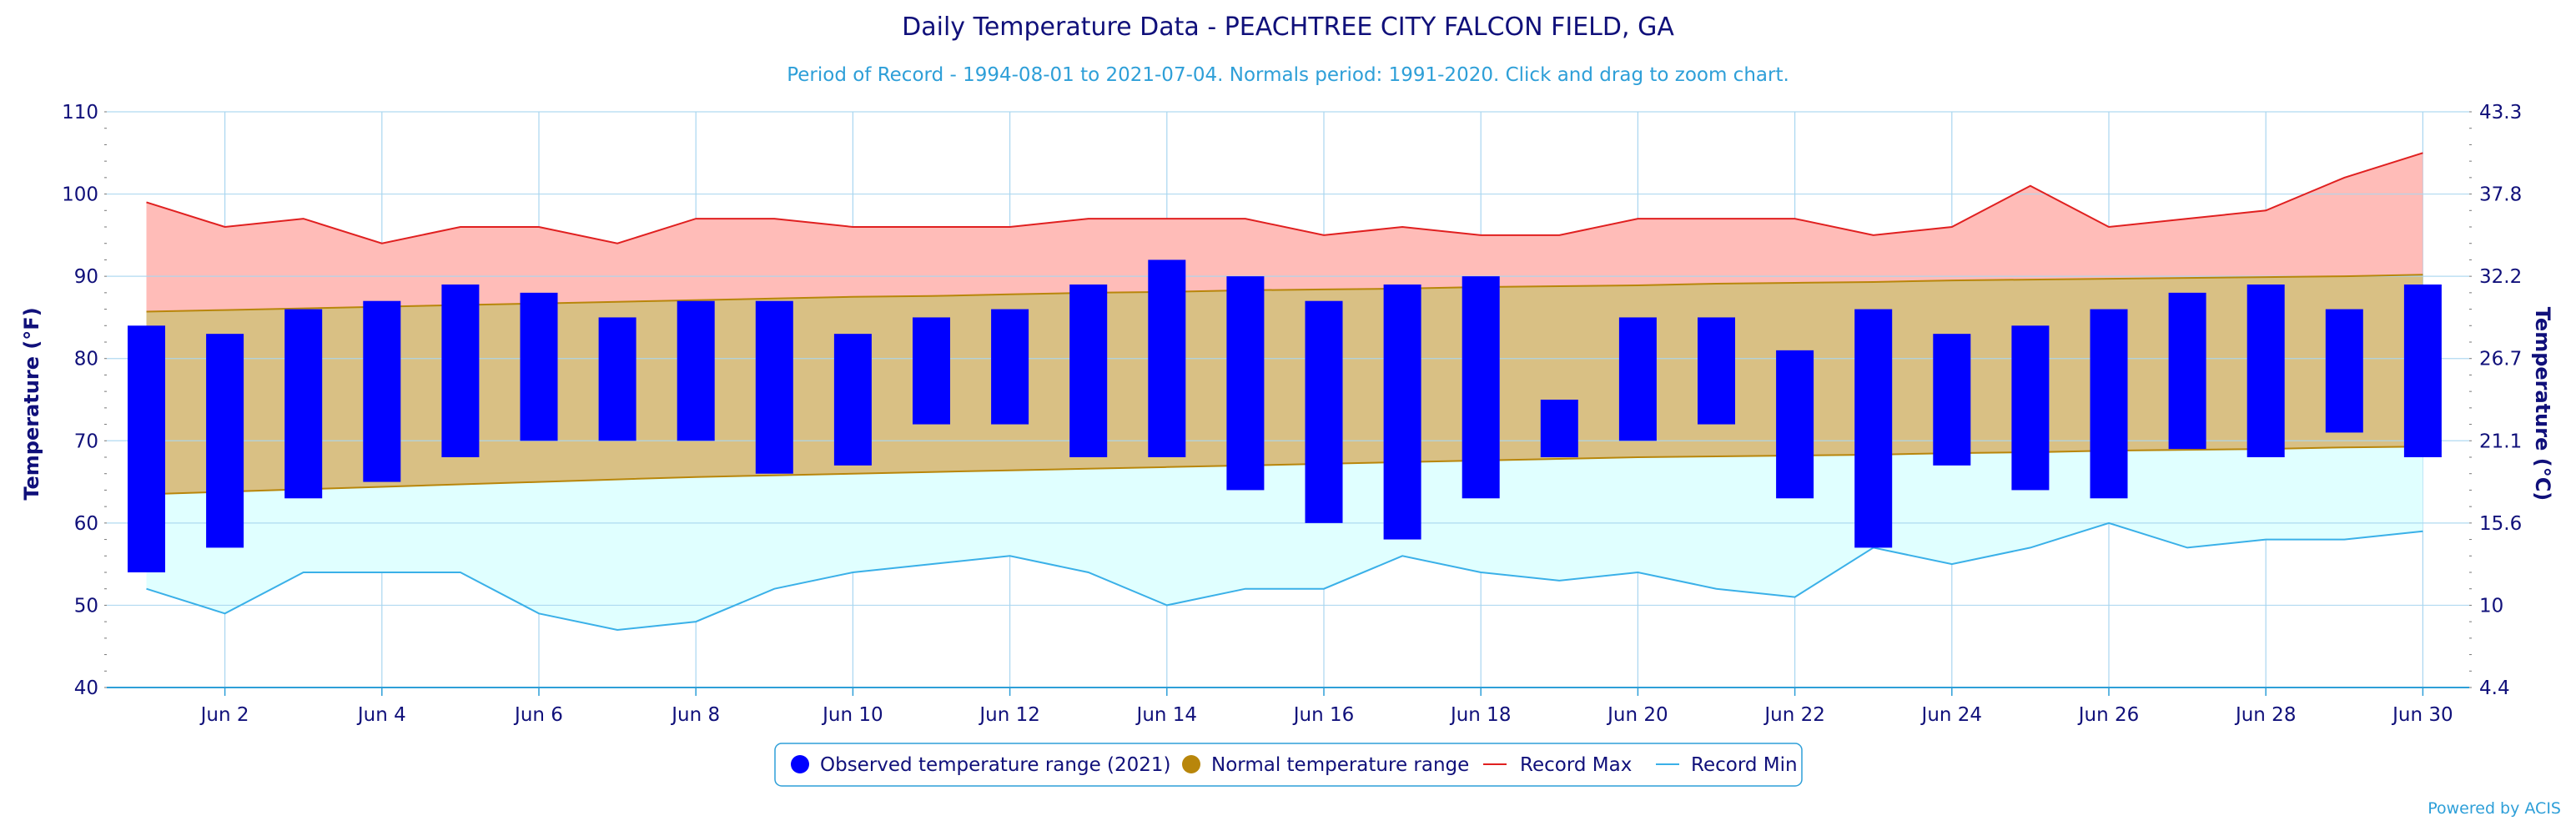  Describe the element at coordinates (1284, 576) in the screenshot. I see `record-min-line` at that location.